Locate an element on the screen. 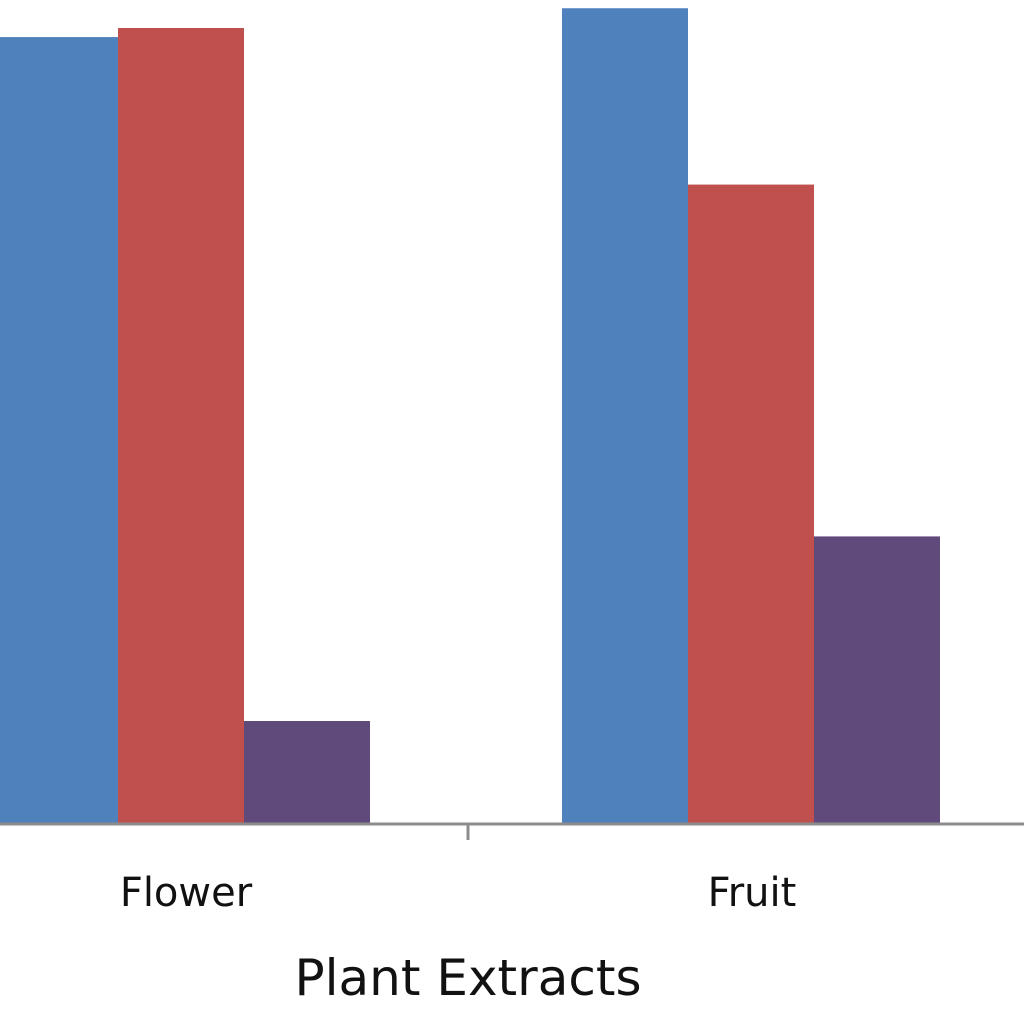 The height and width of the screenshot is (1024, 1024). x-axis-title: Plant Extracts is located at coordinates (468, 978).